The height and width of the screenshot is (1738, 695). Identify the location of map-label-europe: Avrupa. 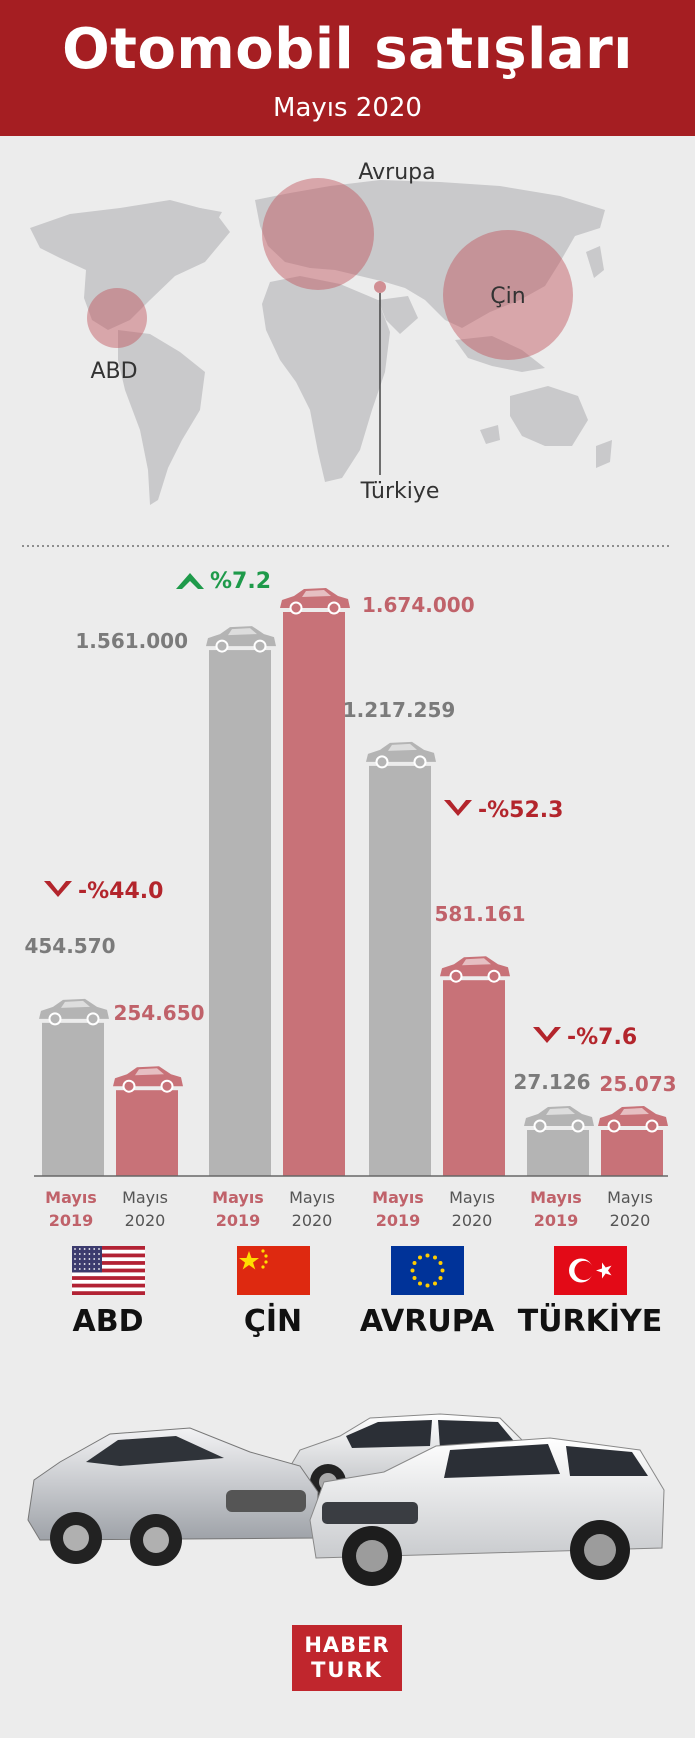
(396, 172).